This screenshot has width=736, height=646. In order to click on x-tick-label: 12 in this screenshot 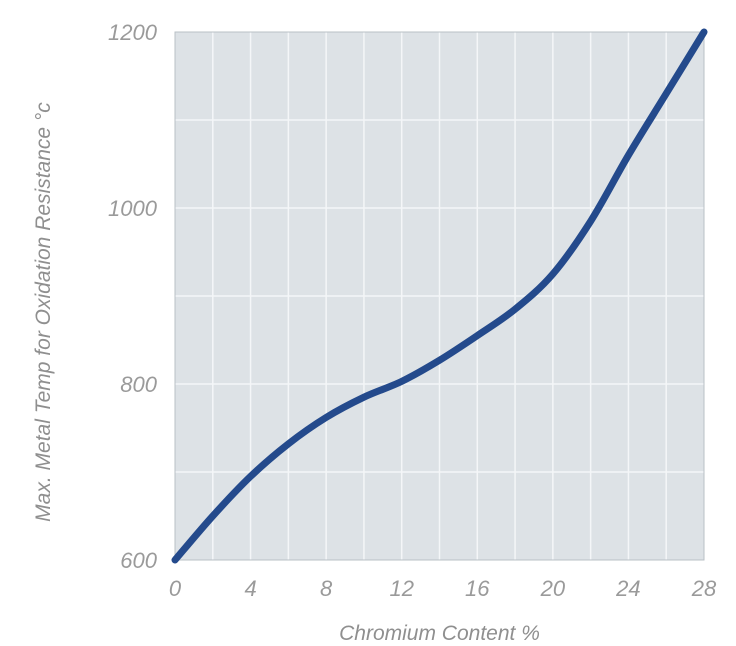, I will do `click(401, 588)`.